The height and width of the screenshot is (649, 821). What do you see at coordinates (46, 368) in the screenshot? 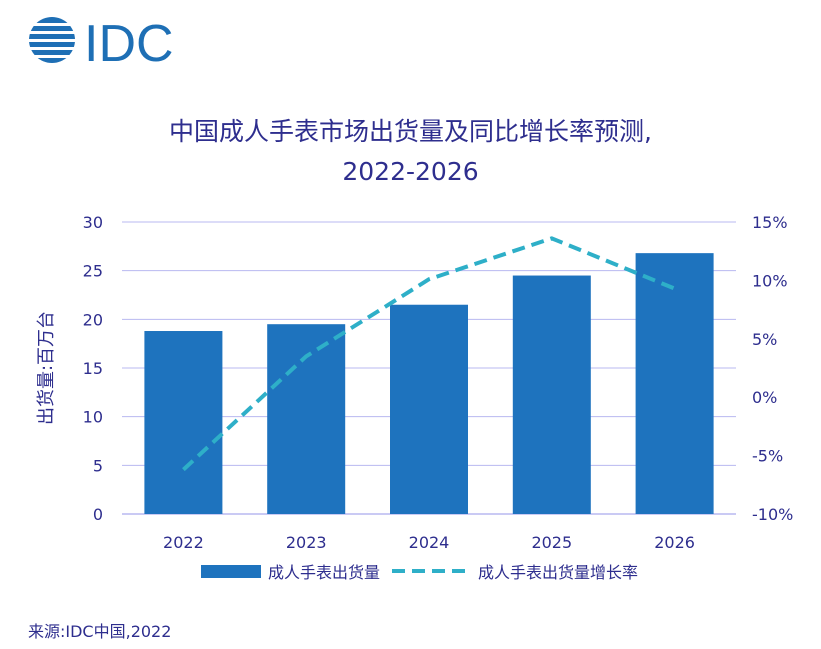
I see `y-axis-title: 出货量:百万台` at bounding box center [46, 368].